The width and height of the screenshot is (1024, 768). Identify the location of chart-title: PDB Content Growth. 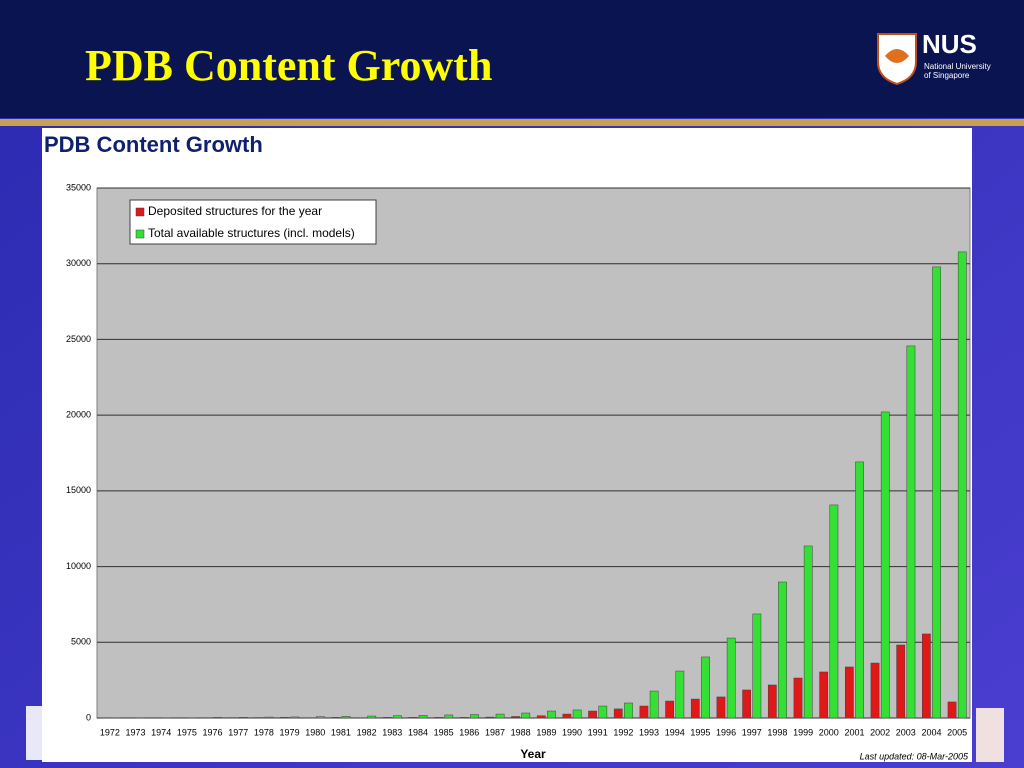
(153, 144).